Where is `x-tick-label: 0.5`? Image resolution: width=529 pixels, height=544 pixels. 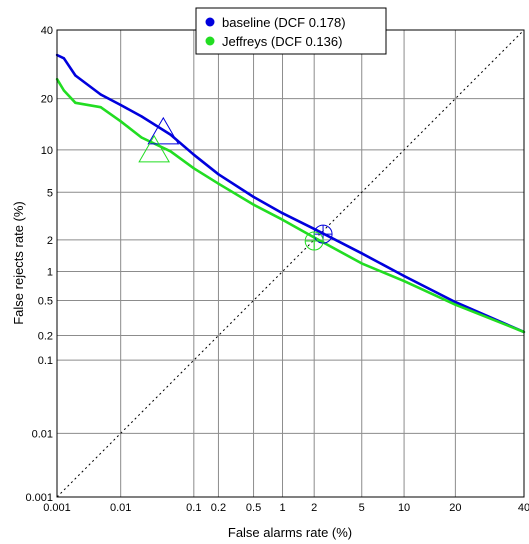 x-tick-label: 0.5 is located at coordinates (253, 508).